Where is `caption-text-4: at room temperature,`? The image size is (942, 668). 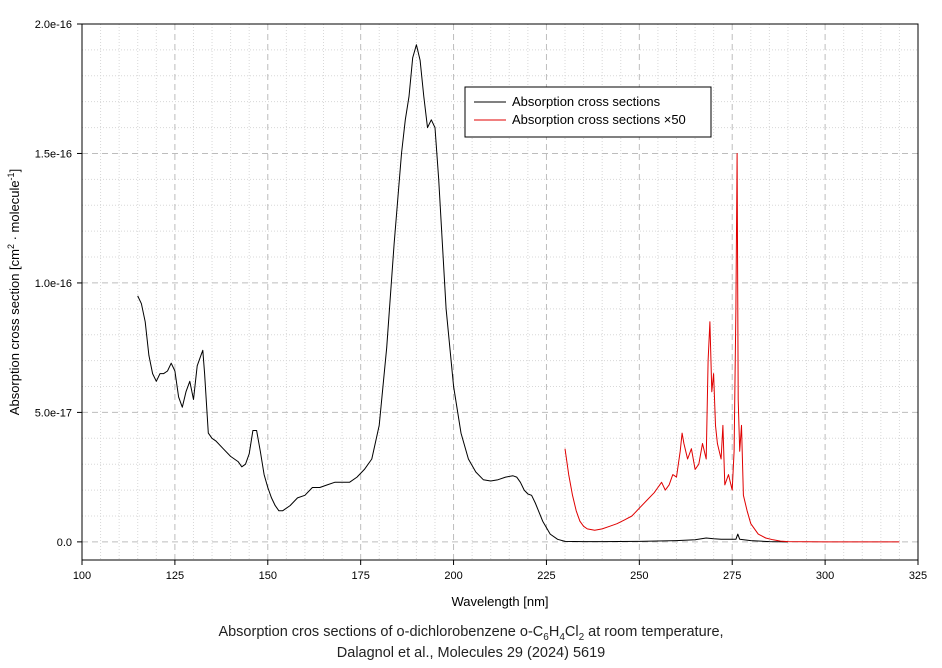
caption-text-4: at room temperature, is located at coordinates (654, 632).